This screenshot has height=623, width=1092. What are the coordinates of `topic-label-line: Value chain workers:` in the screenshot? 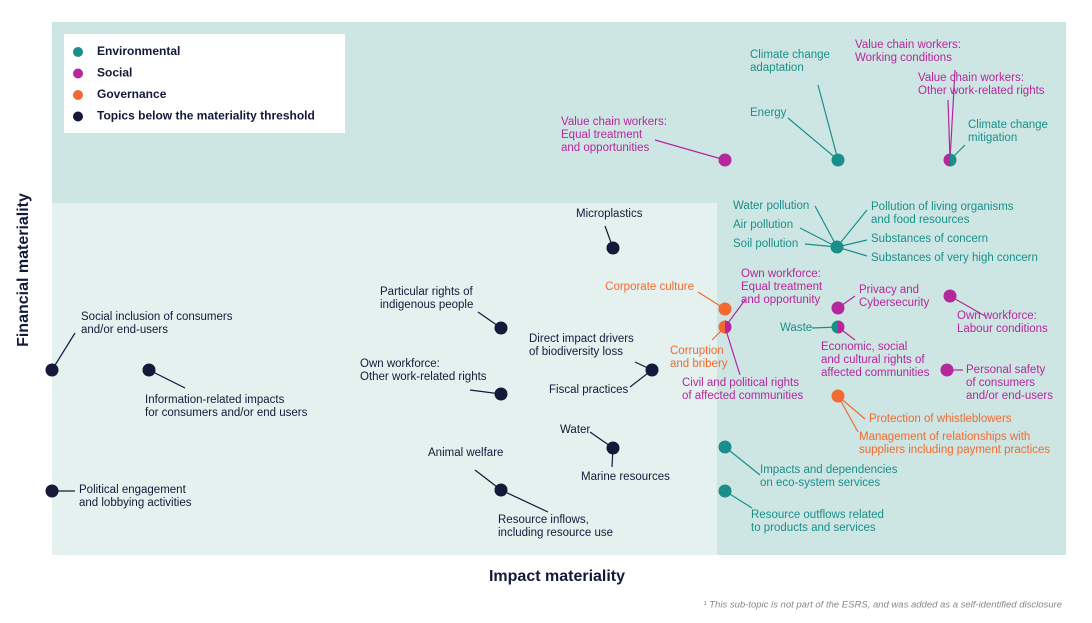 It's located at (614, 122).